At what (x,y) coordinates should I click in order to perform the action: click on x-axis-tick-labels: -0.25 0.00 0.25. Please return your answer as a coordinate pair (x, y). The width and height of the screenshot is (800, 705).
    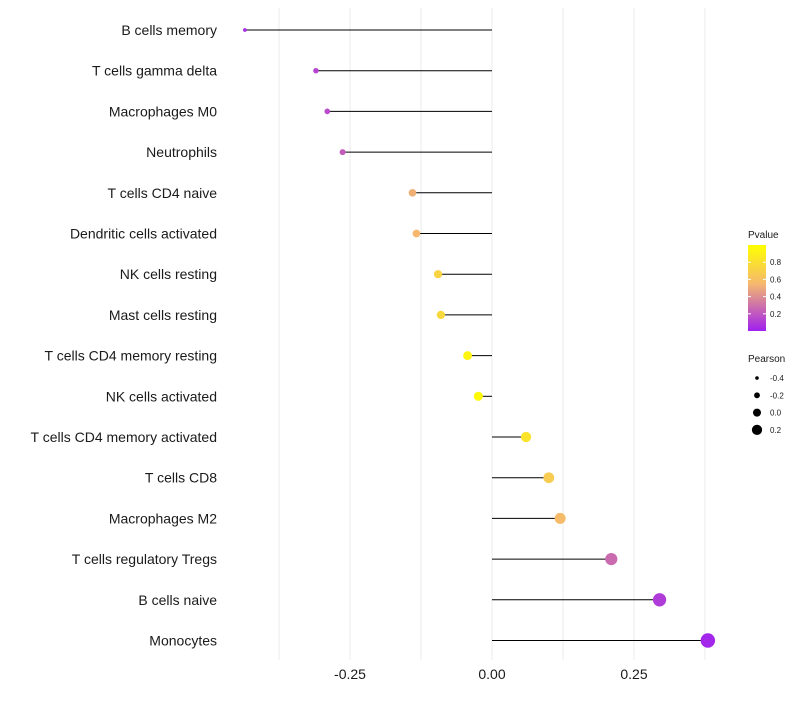
    Looking at the image, I should click on (491, 674).